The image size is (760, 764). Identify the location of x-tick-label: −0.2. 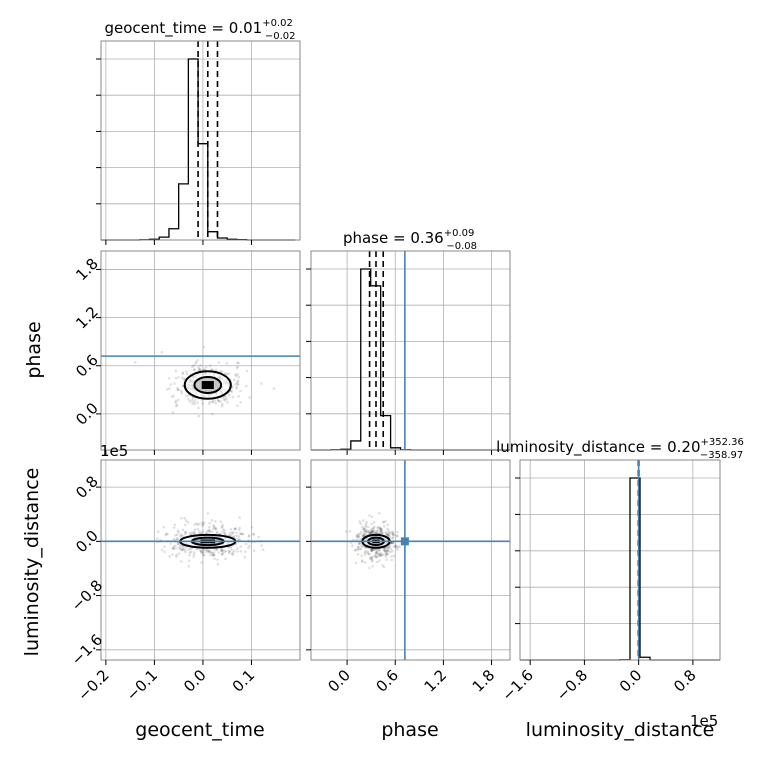
(93, 685).